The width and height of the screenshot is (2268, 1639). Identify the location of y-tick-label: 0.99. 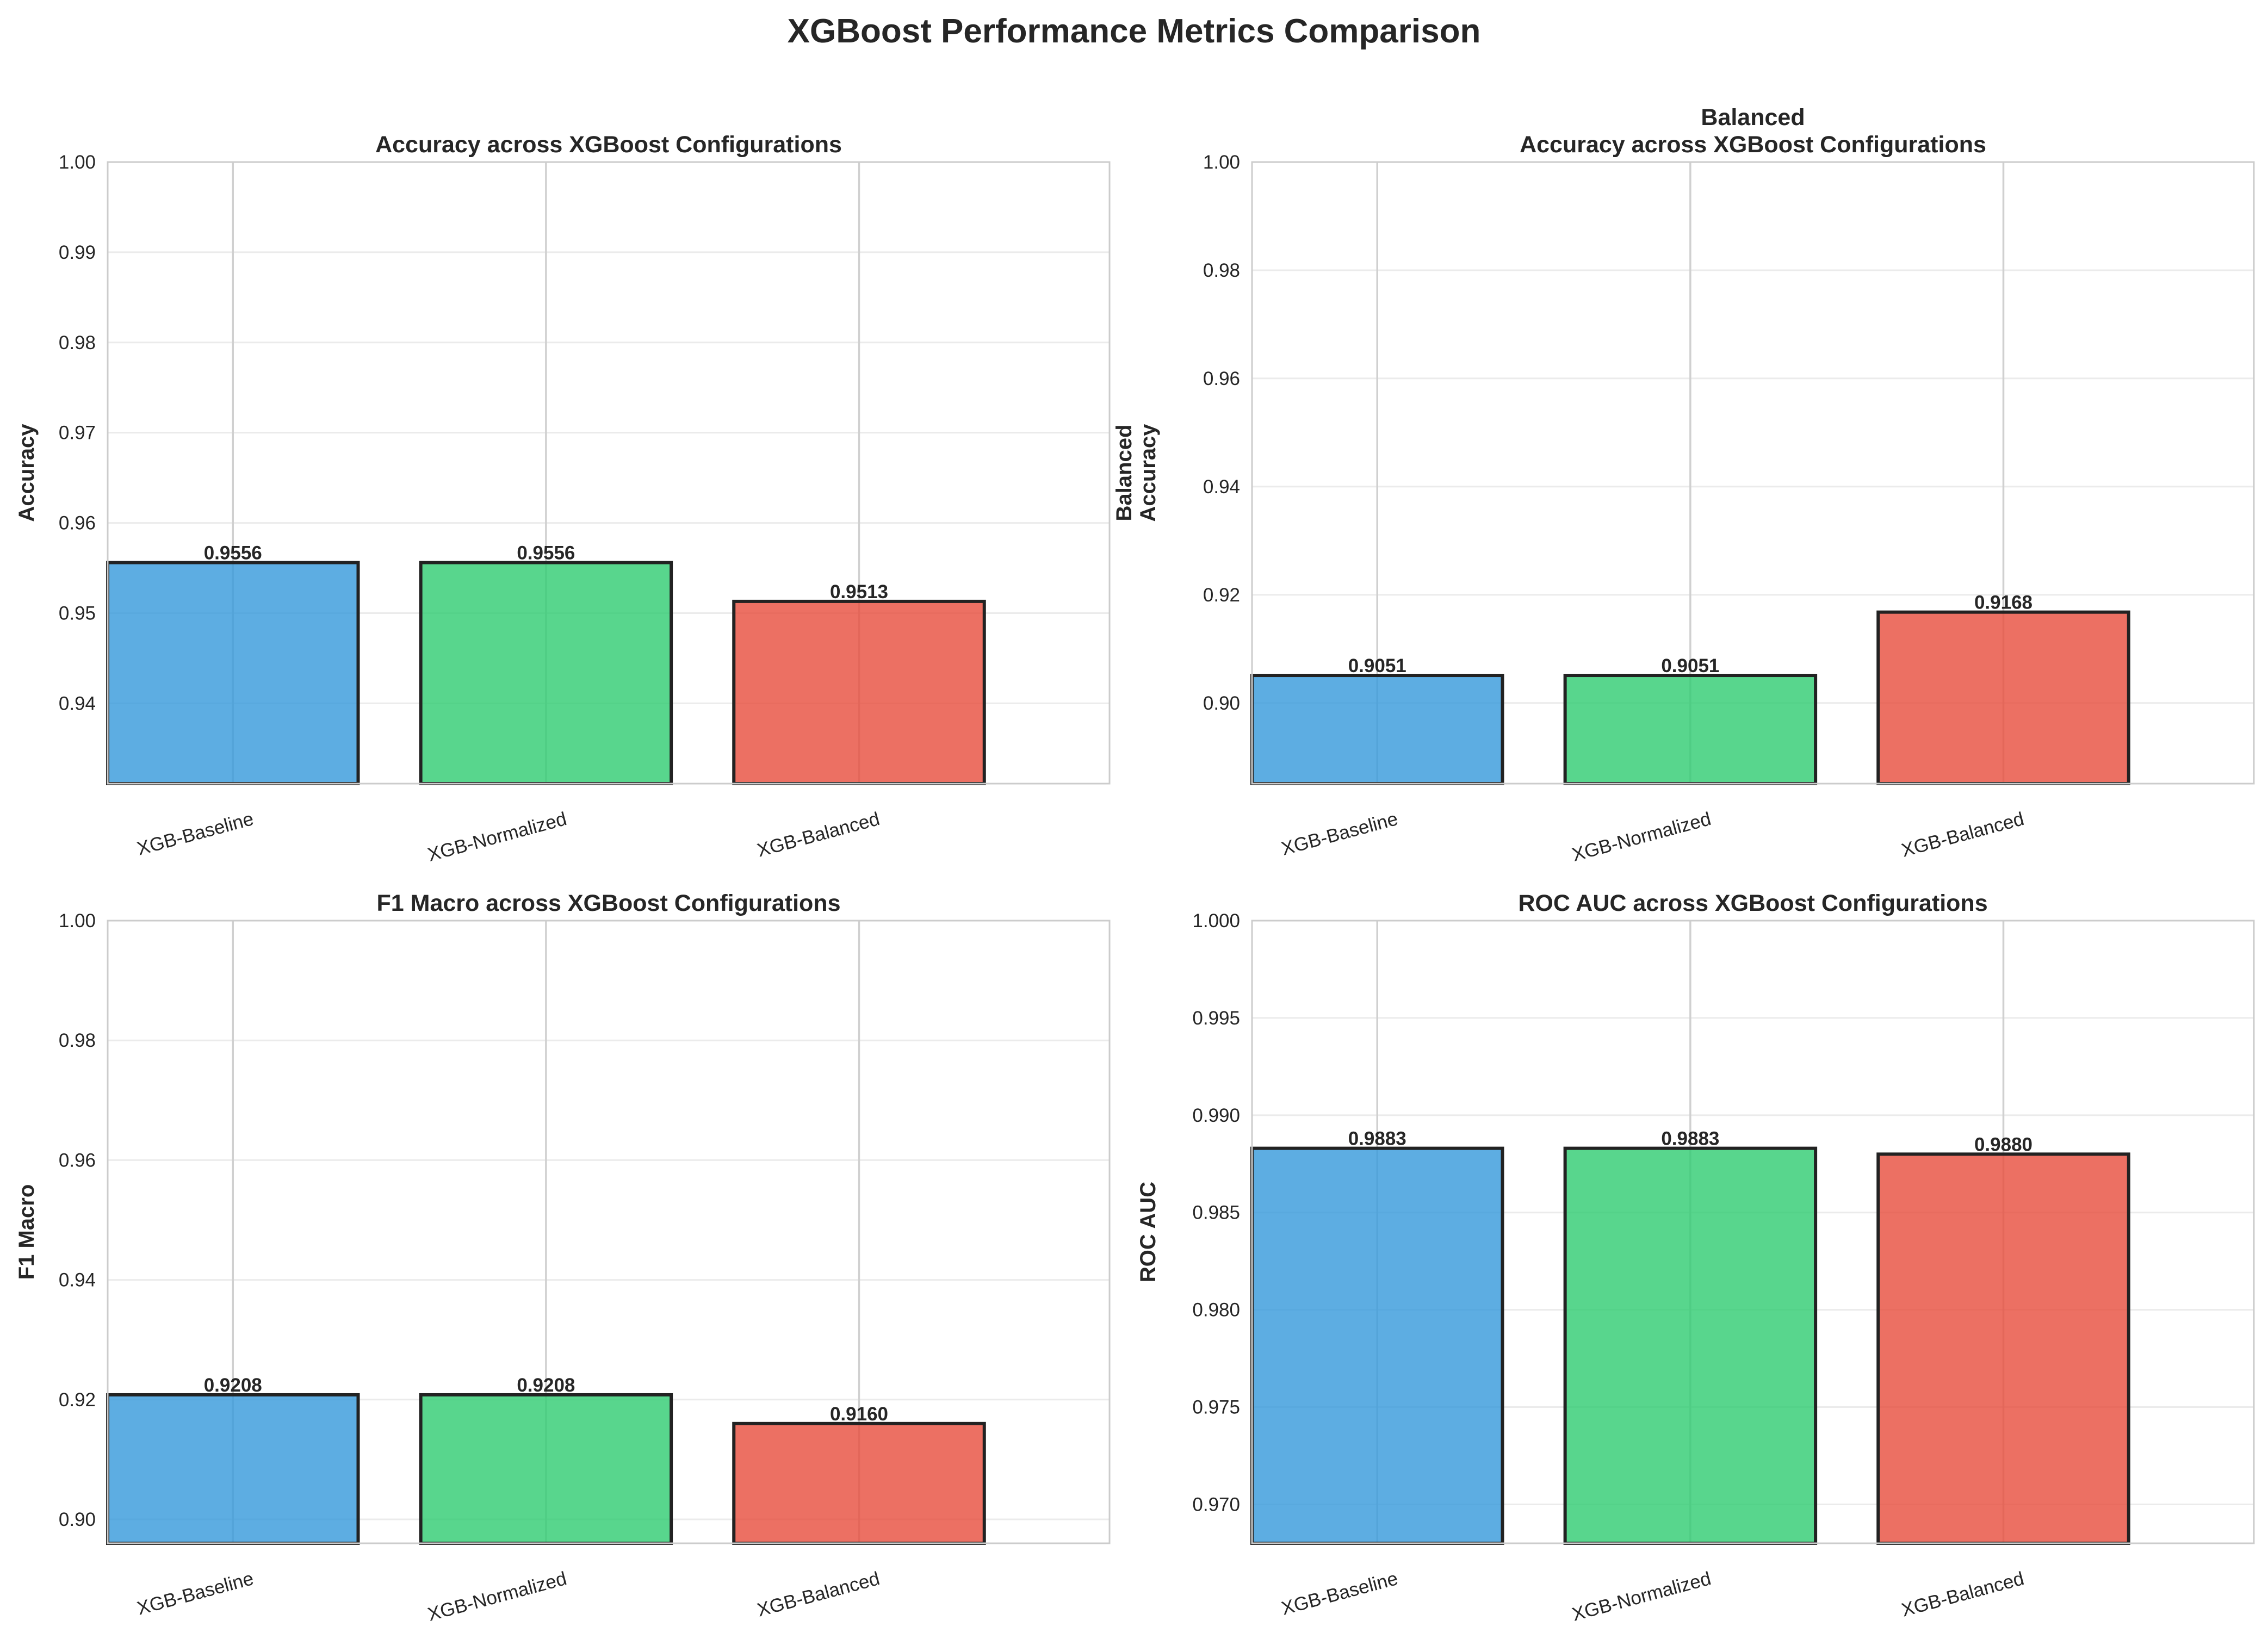
(78, 252).